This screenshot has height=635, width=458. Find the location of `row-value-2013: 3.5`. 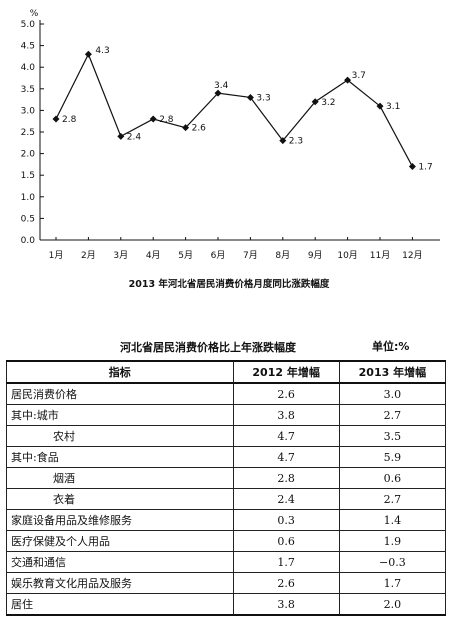

row-value-2013: 3.5 is located at coordinates (392, 436).